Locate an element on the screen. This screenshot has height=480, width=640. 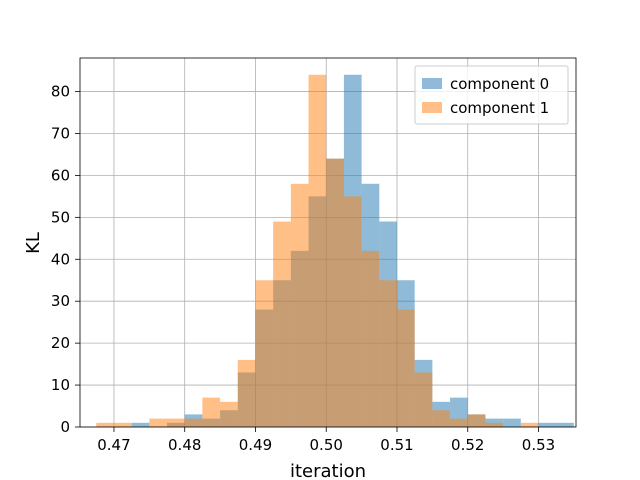
y-tick-label: 30 is located at coordinates (60, 301).